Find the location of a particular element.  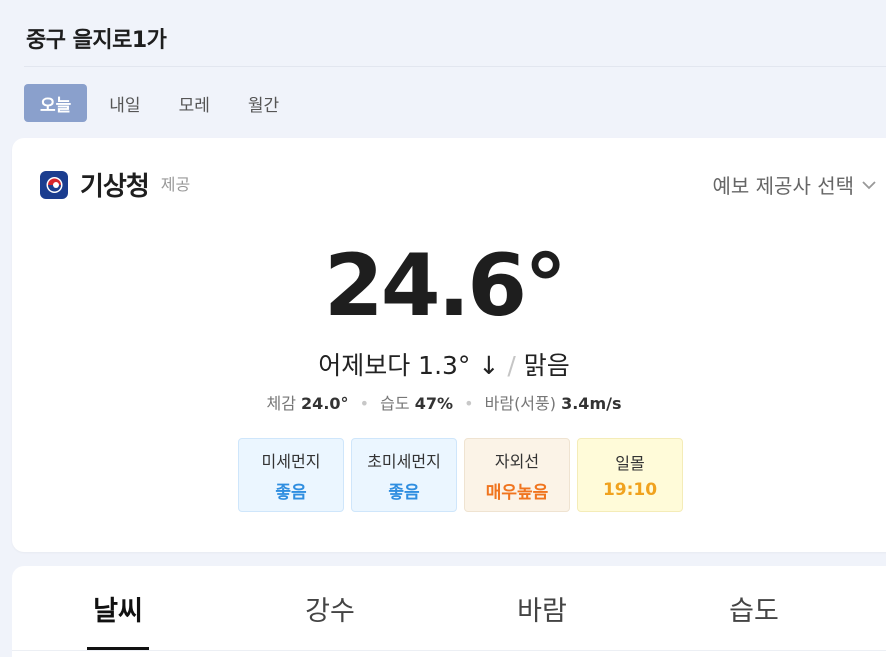

tab-weather: 날씨 is located at coordinates (118, 608).